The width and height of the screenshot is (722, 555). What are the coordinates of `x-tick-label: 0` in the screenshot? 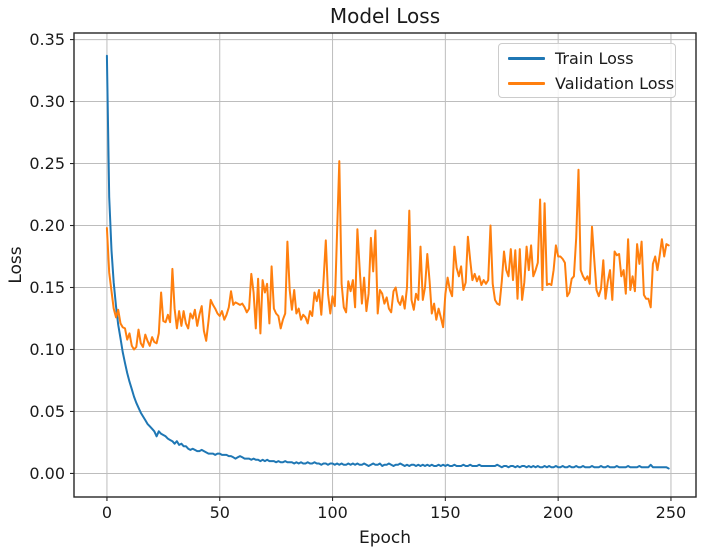 It's located at (107, 512).